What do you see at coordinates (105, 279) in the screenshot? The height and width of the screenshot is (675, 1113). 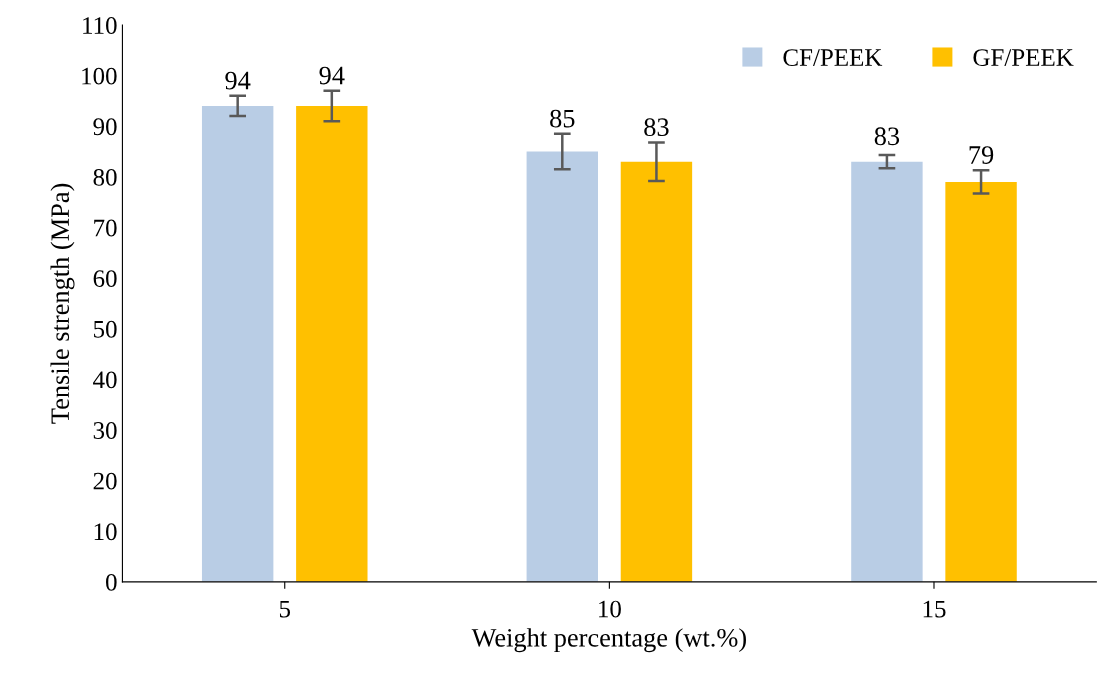 I see `y-tick-label: 60` at bounding box center [105, 279].